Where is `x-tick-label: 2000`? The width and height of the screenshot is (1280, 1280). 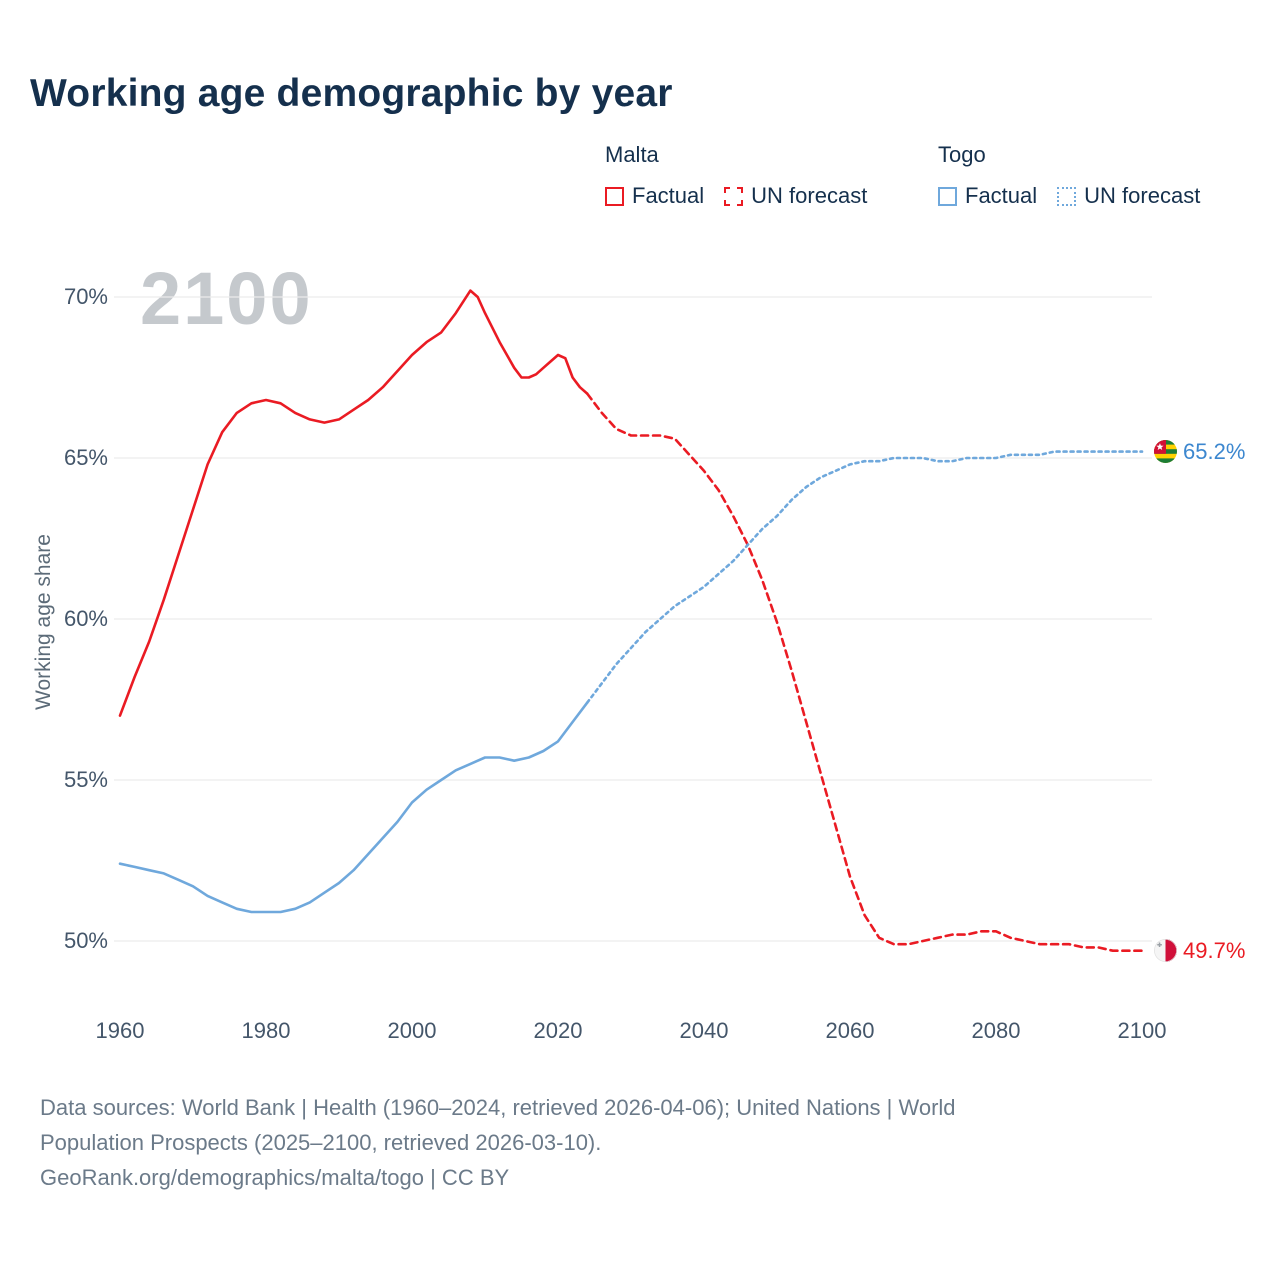
x-tick-label: 2000 is located at coordinates (412, 1030).